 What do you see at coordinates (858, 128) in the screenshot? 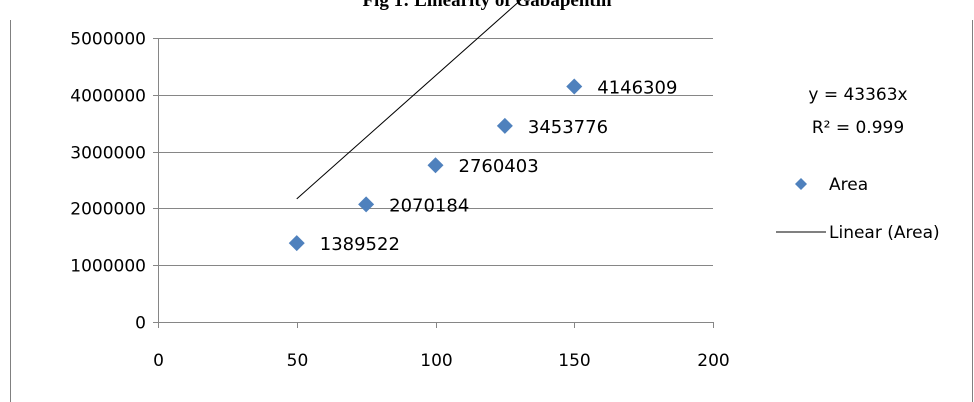
I see `r-squared: R² = 0.999` at bounding box center [858, 128].